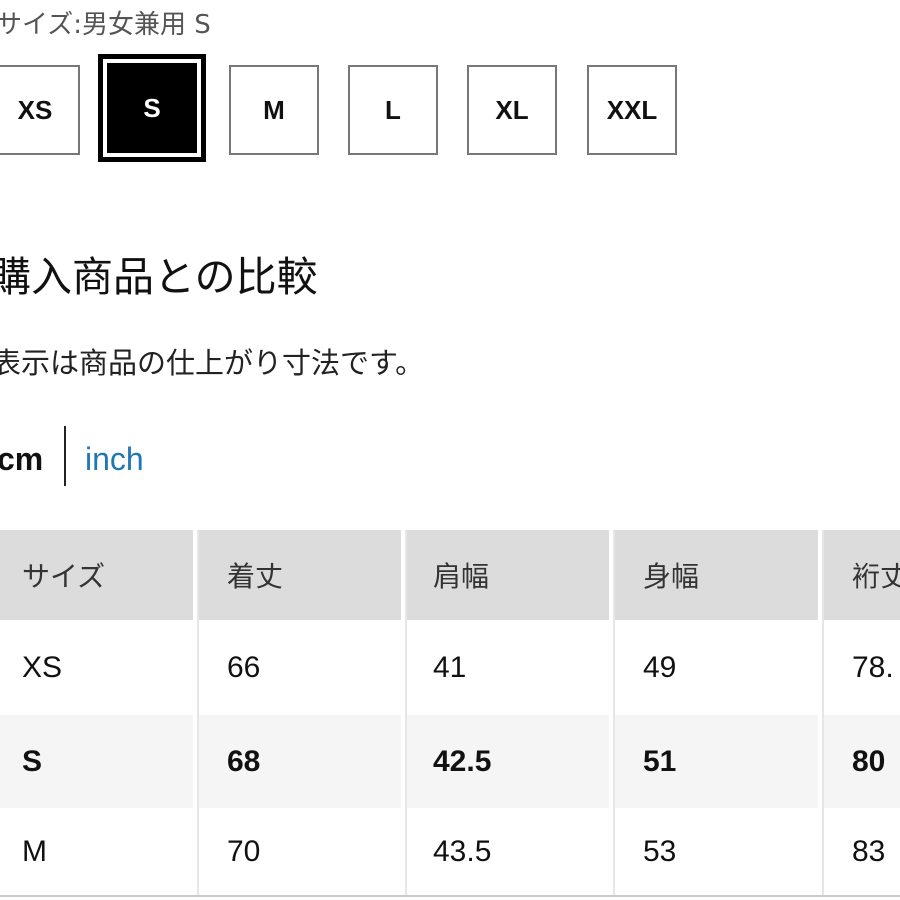 This screenshot has height=900, width=900. What do you see at coordinates (393, 110) in the screenshot?
I see `size-option-l: L` at bounding box center [393, 110].